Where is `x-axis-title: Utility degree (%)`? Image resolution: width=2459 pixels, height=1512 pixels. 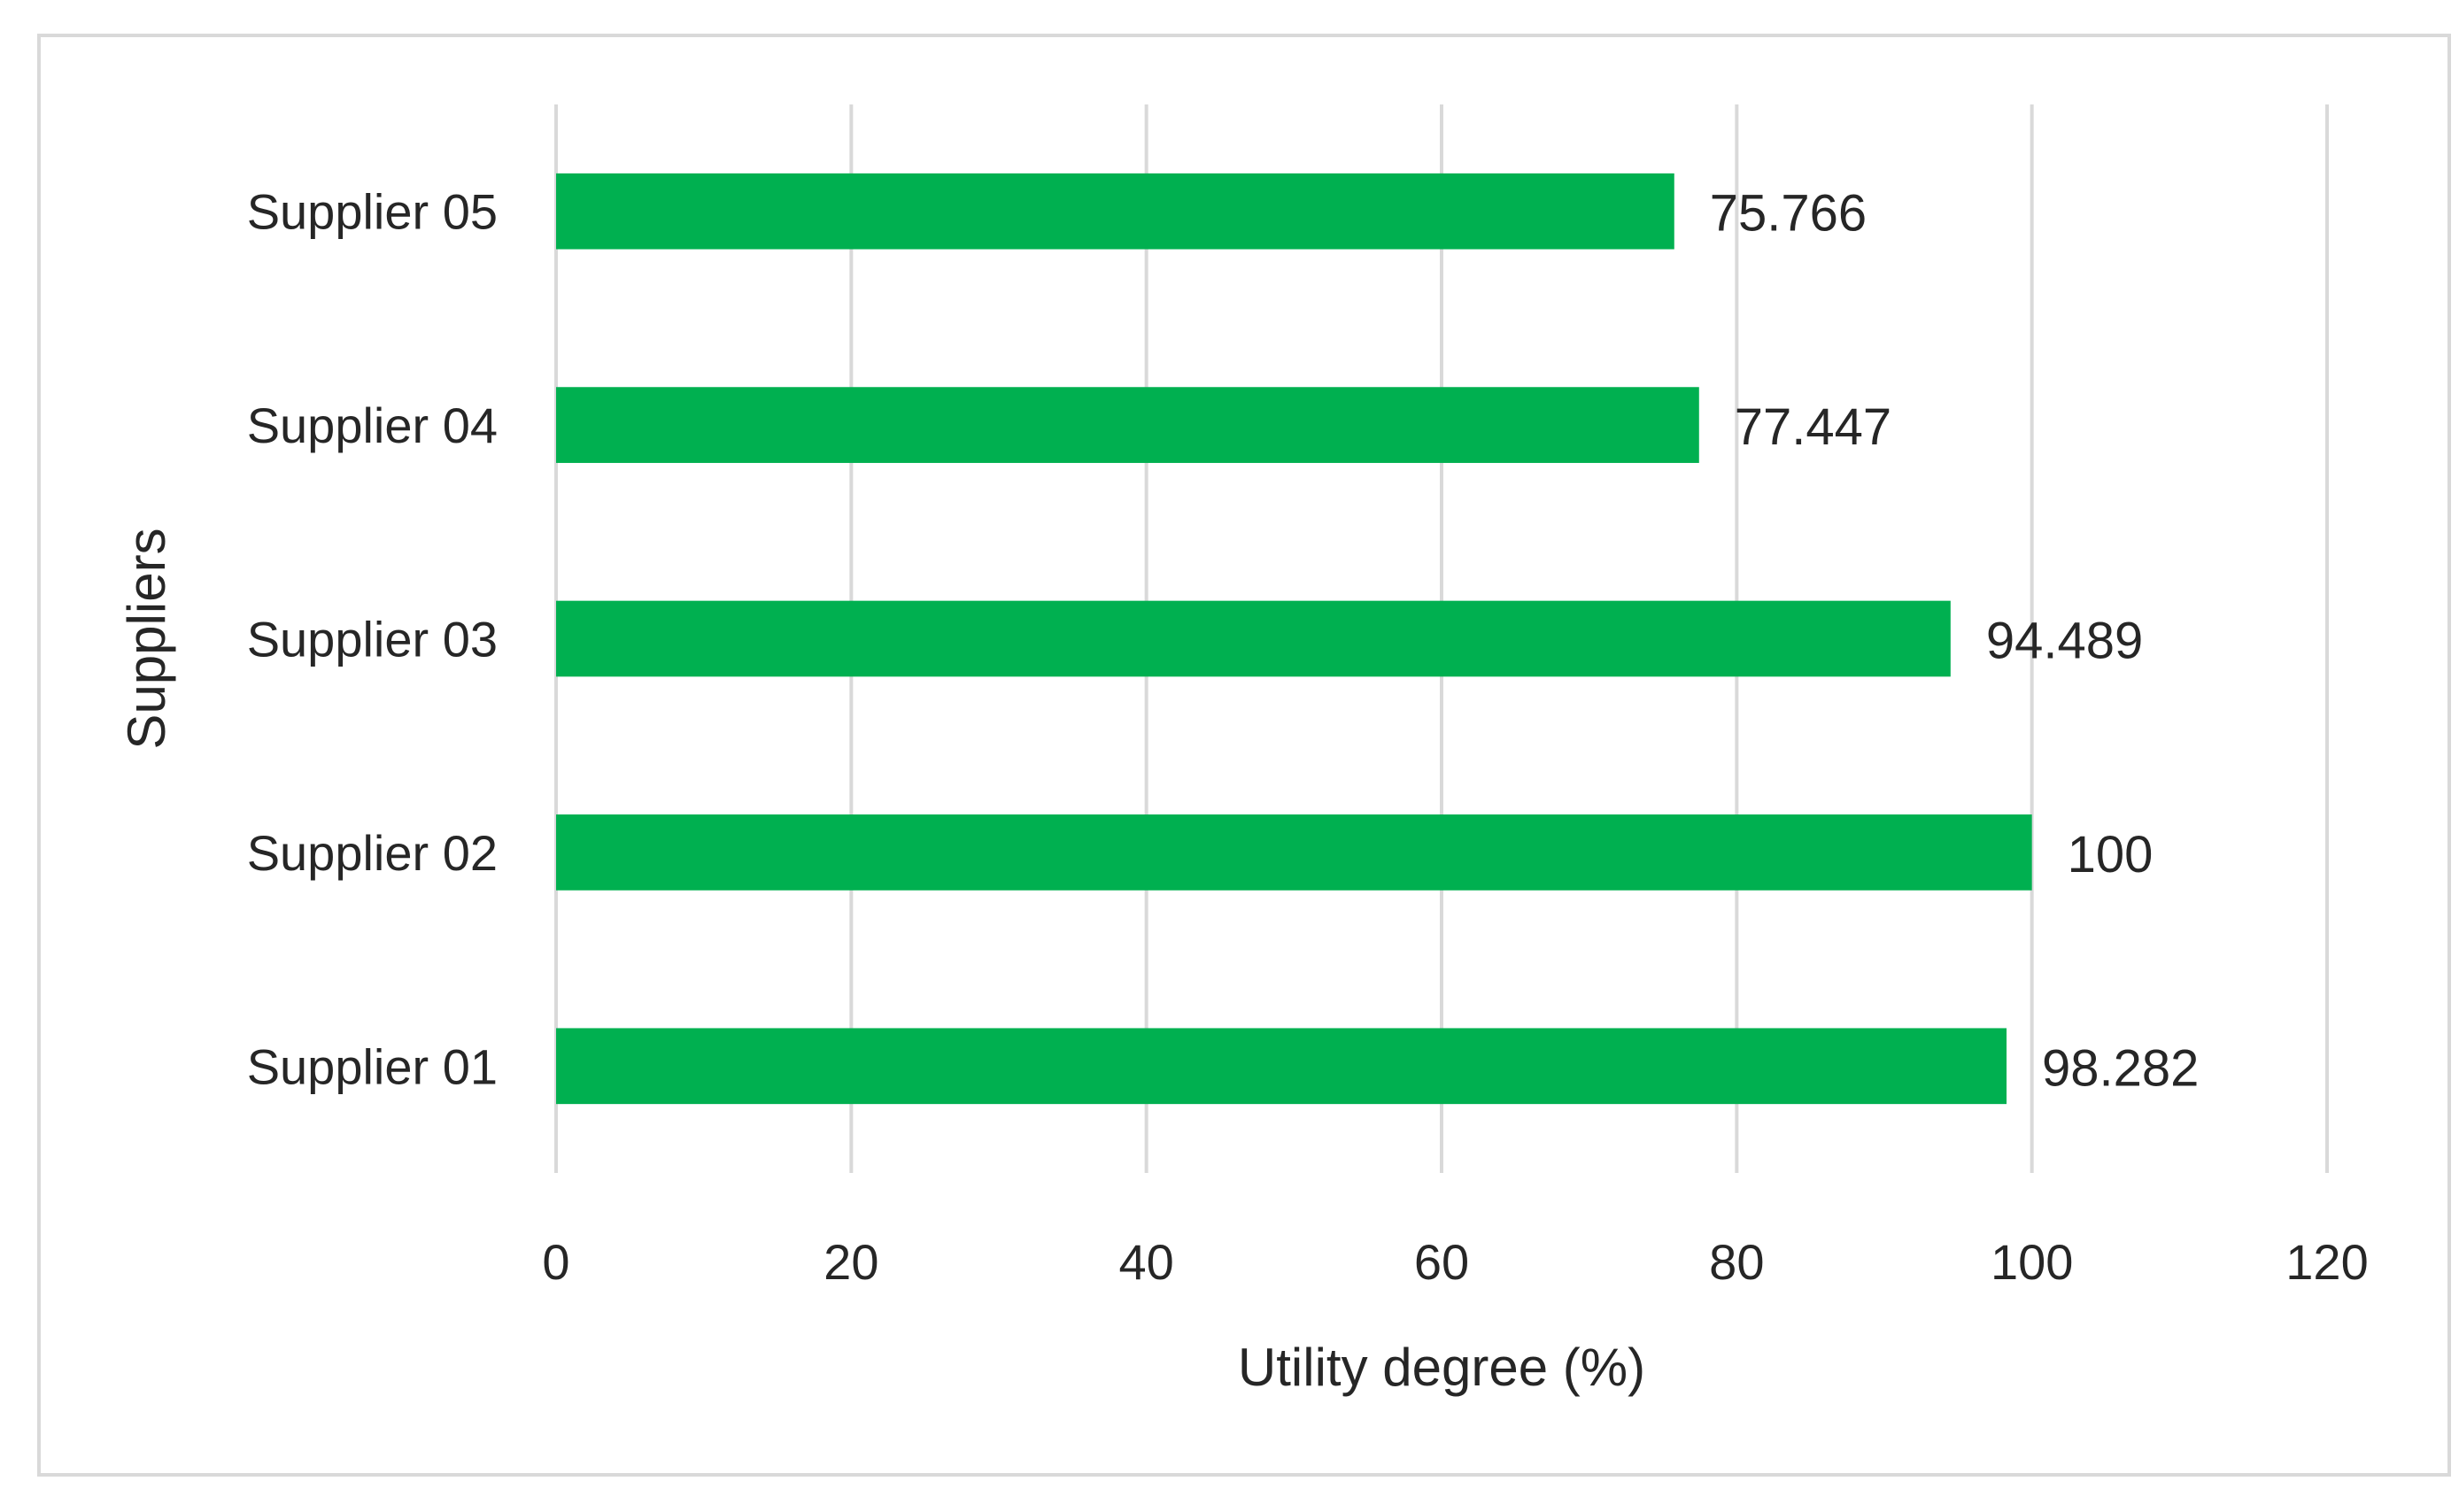
x-axis-title: Utility degree (%) is located at coordinates (1441, 1367).